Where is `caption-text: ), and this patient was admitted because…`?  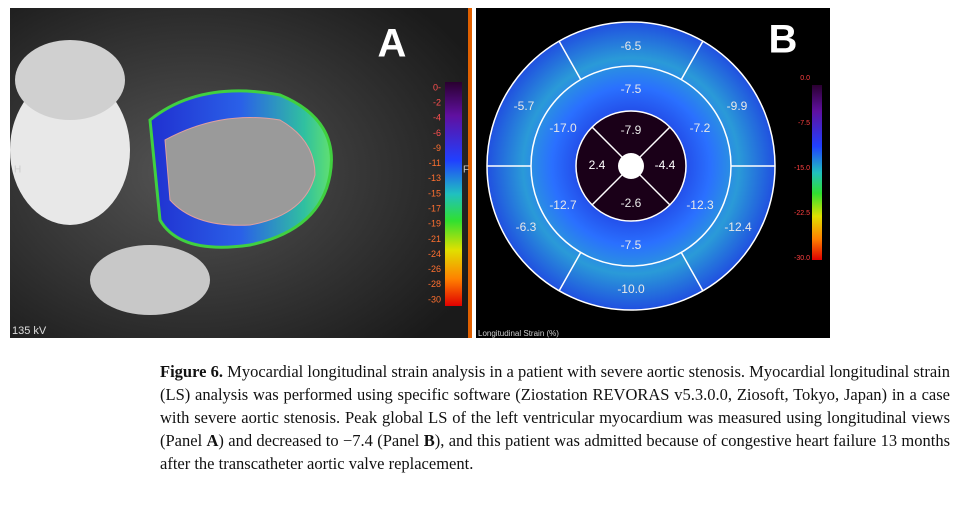
caption-text: ), and this patient was admitted because… is located at coordinates (555, 452).